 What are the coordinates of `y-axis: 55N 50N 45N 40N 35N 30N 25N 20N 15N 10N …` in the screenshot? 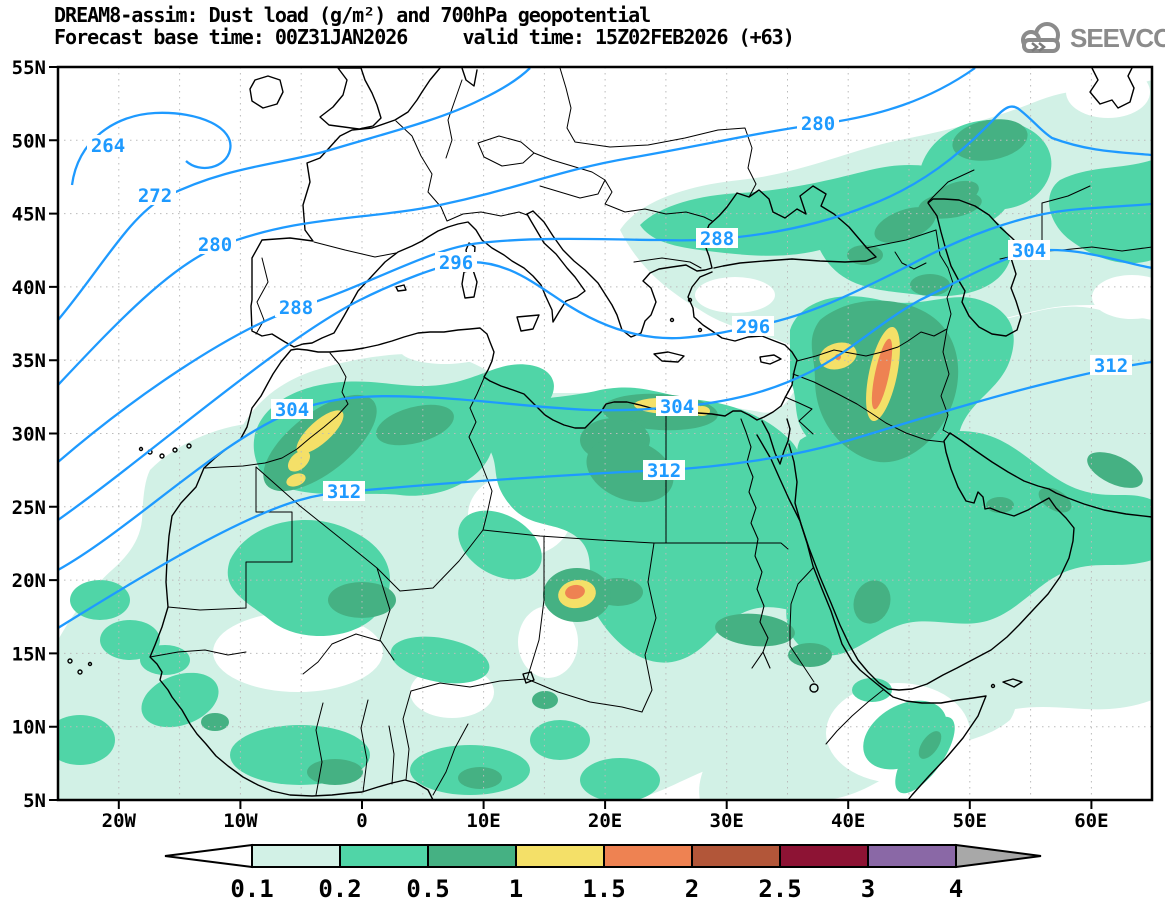 It's located at (29, 434).